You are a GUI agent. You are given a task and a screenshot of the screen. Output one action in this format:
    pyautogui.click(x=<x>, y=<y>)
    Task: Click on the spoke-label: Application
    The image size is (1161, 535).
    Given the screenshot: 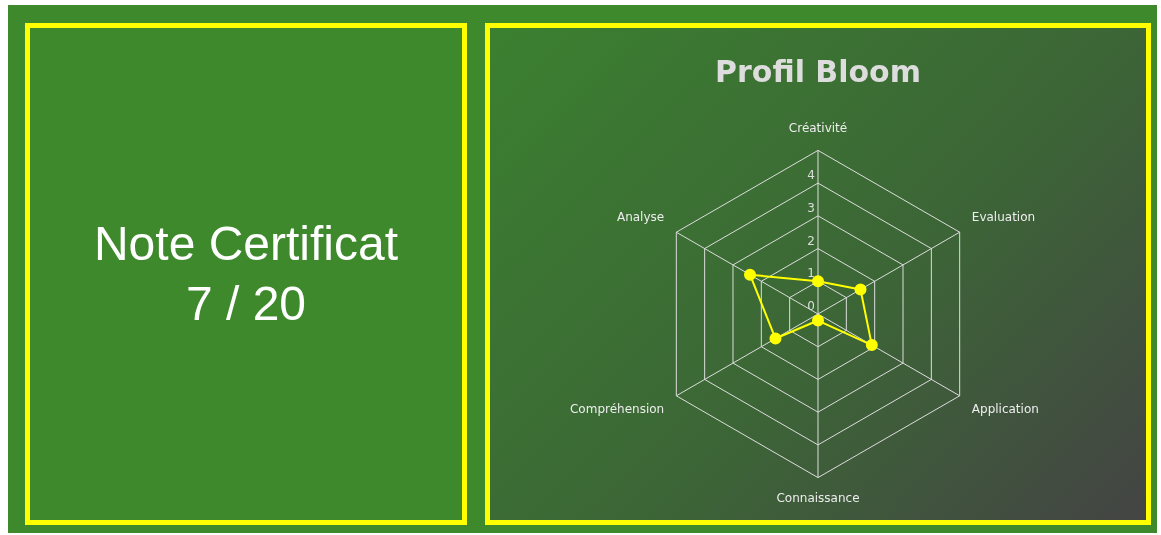 What is the action you would take?
    pyautogui.click(x=1005, y=409)
    